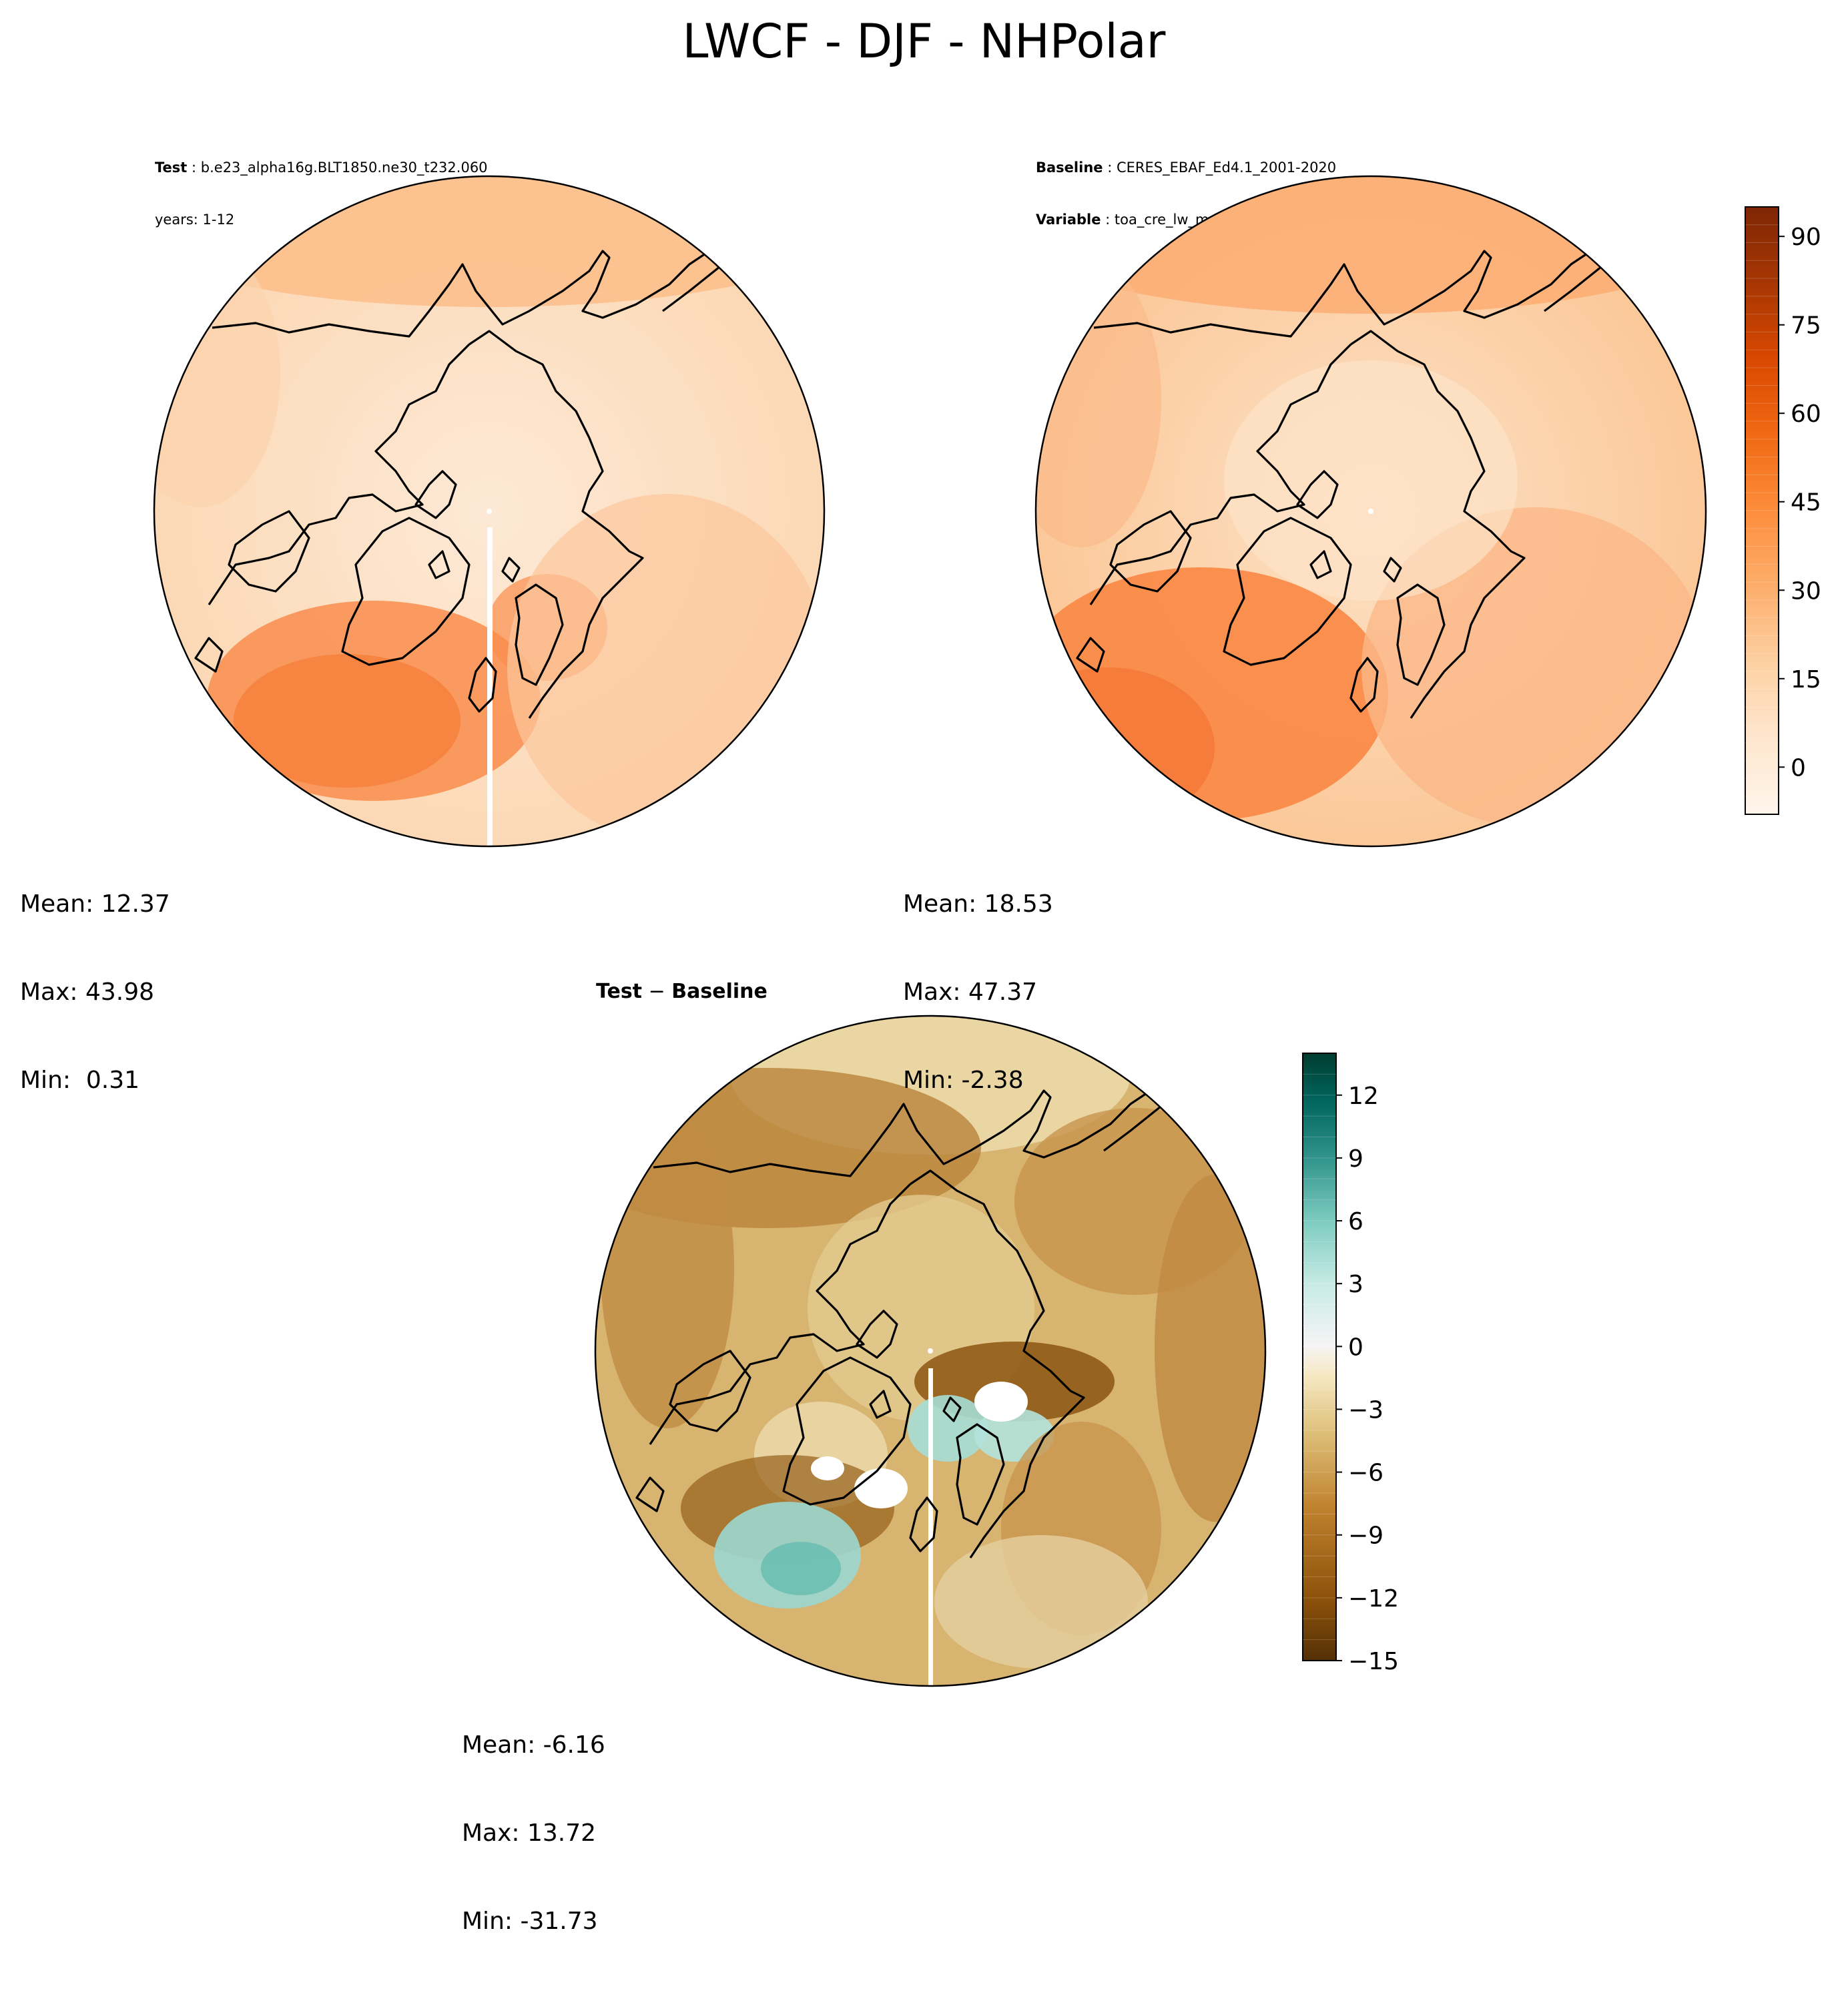 The height and width of the screenshot is (1995, 1848). What do you see at coordinates (971, 992) in the screenshot?
I see `baseline-max: Max: 47.37` at bounding box center [971, 992].